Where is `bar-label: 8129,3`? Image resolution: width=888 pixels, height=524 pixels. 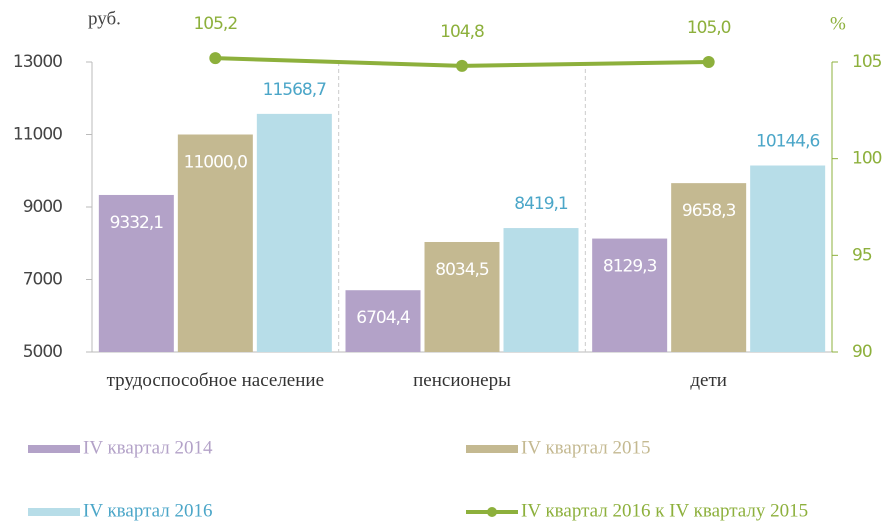 bar-label: 8129,3 is located at coordinates (630, 267).